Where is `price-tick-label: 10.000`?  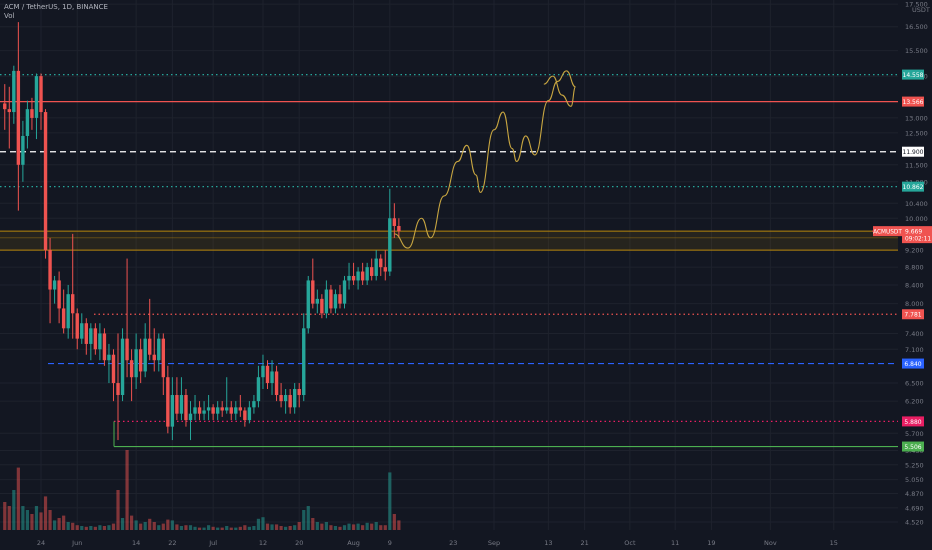 price-tick-label: 10.000 is located at coordinates (916, 219).